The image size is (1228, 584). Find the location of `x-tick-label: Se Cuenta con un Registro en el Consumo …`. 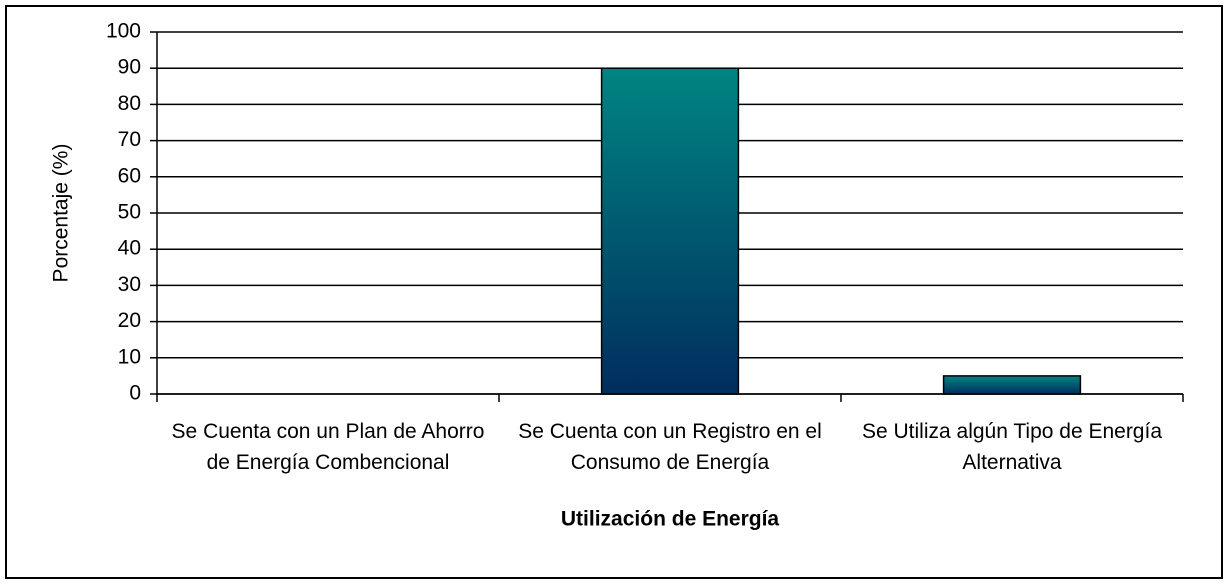

x-tick-label: Se Cuenta con un Registro en el Consumo … is located at coordinates (670, 447).